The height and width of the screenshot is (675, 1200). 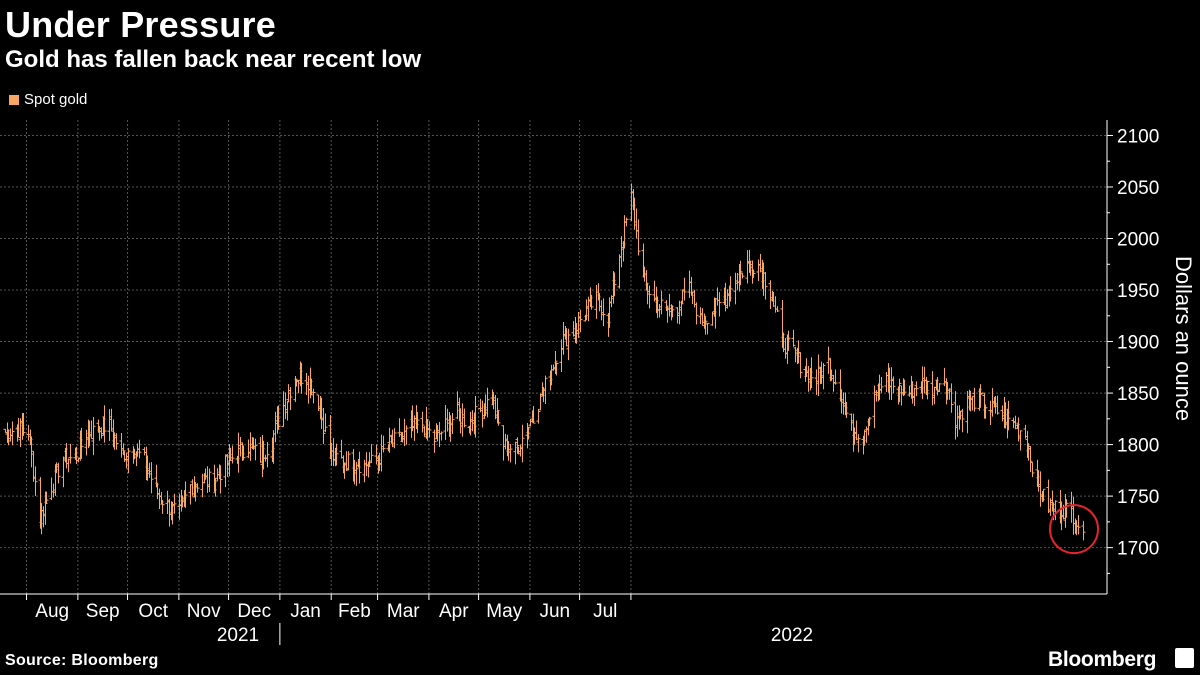 What do you see at coordinates (1138, 549) in the screenshot?
I see `y-tick-label: 1700` at bounding box center [1138, 549].